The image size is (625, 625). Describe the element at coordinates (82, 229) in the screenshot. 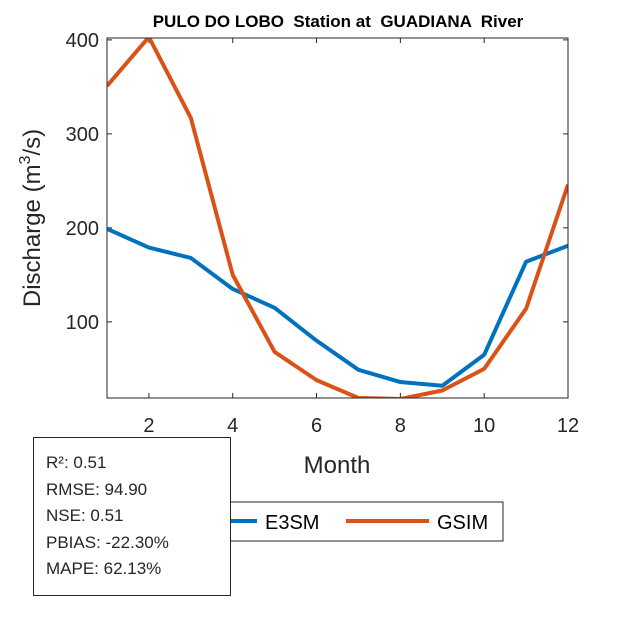

I see `y-tick-label: 200` at that location.